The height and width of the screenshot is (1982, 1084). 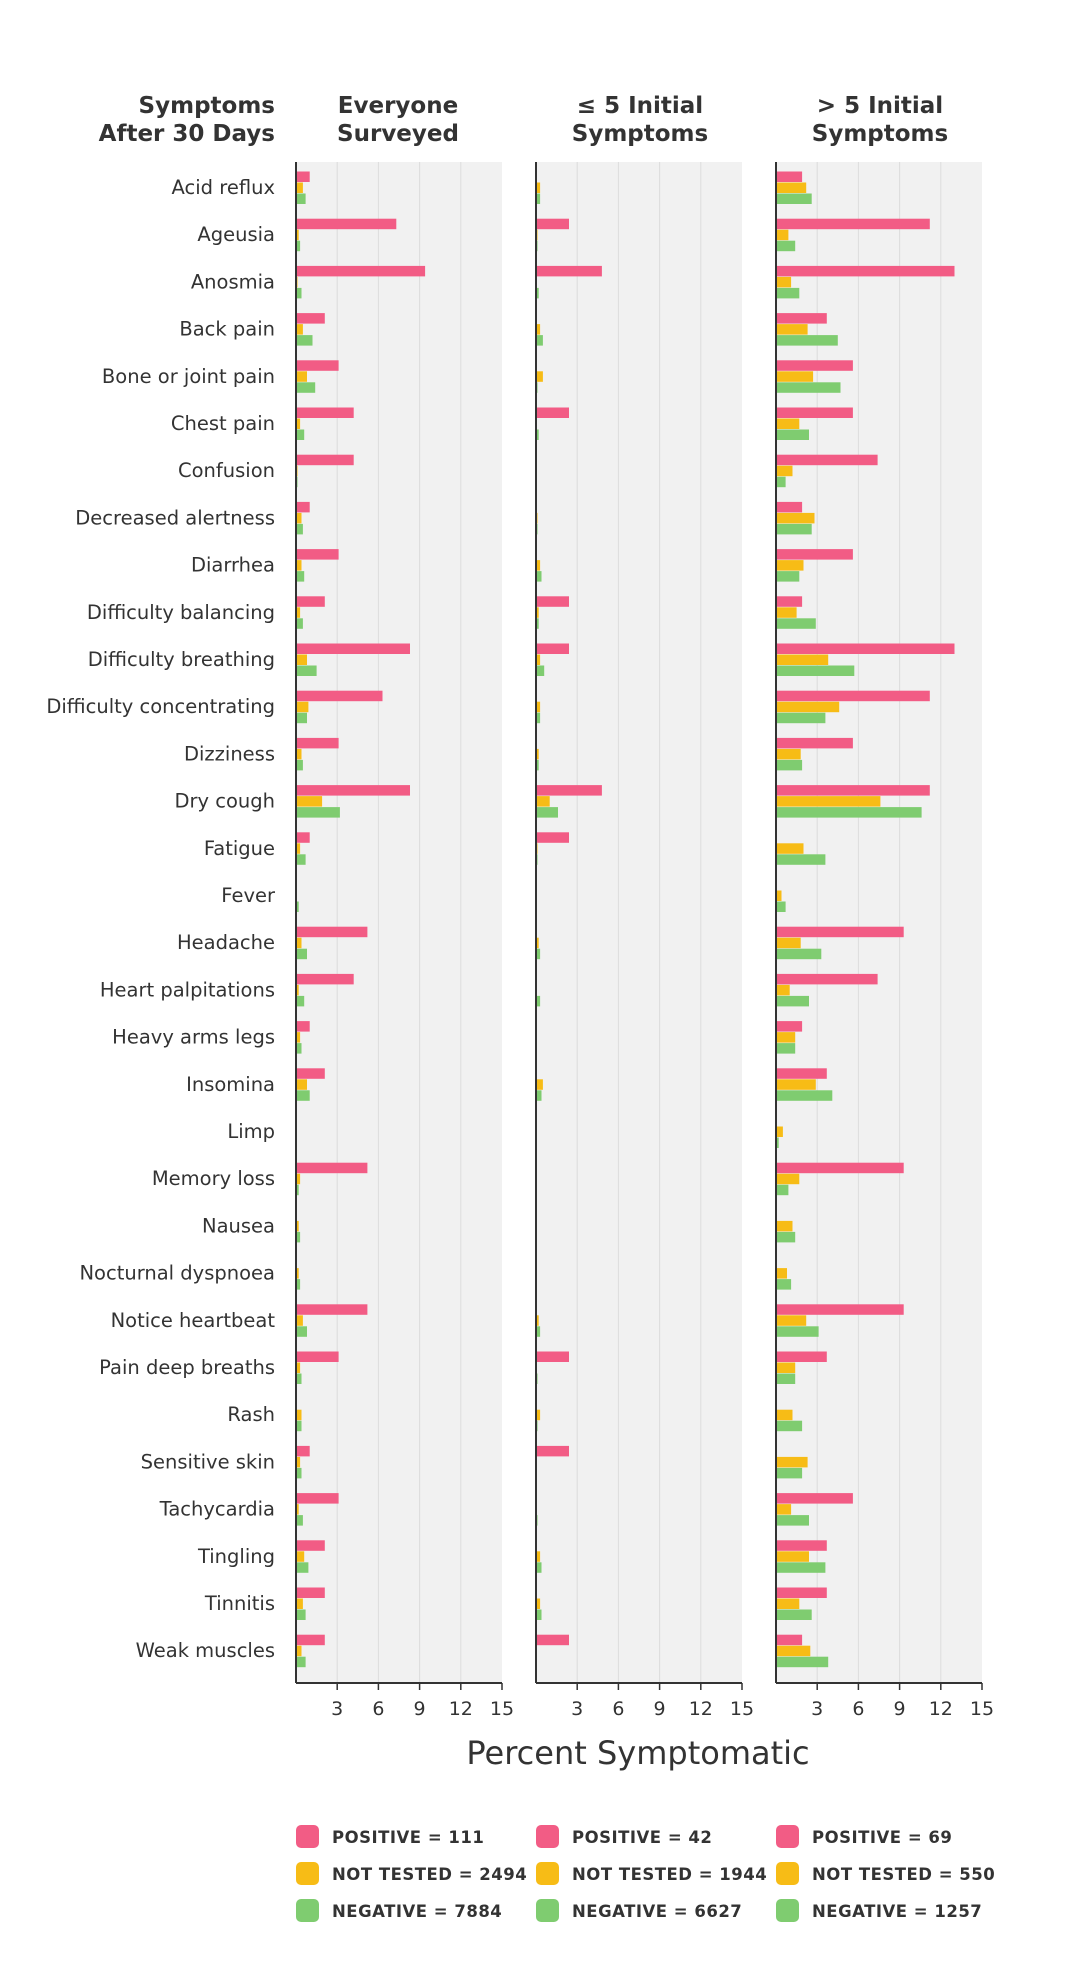 What do you see at coordinates (788, 423) in the screenshot?
I see `bar-panel-3-not-tested-chest-pain` at bounding box center [788, 423].